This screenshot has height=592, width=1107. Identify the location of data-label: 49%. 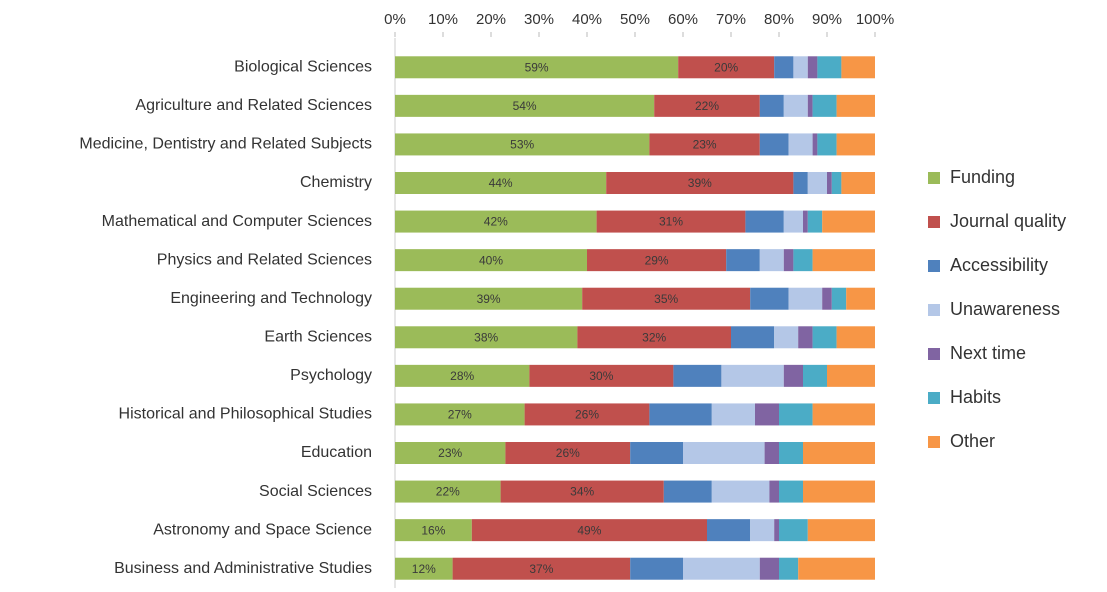
(589, 530).